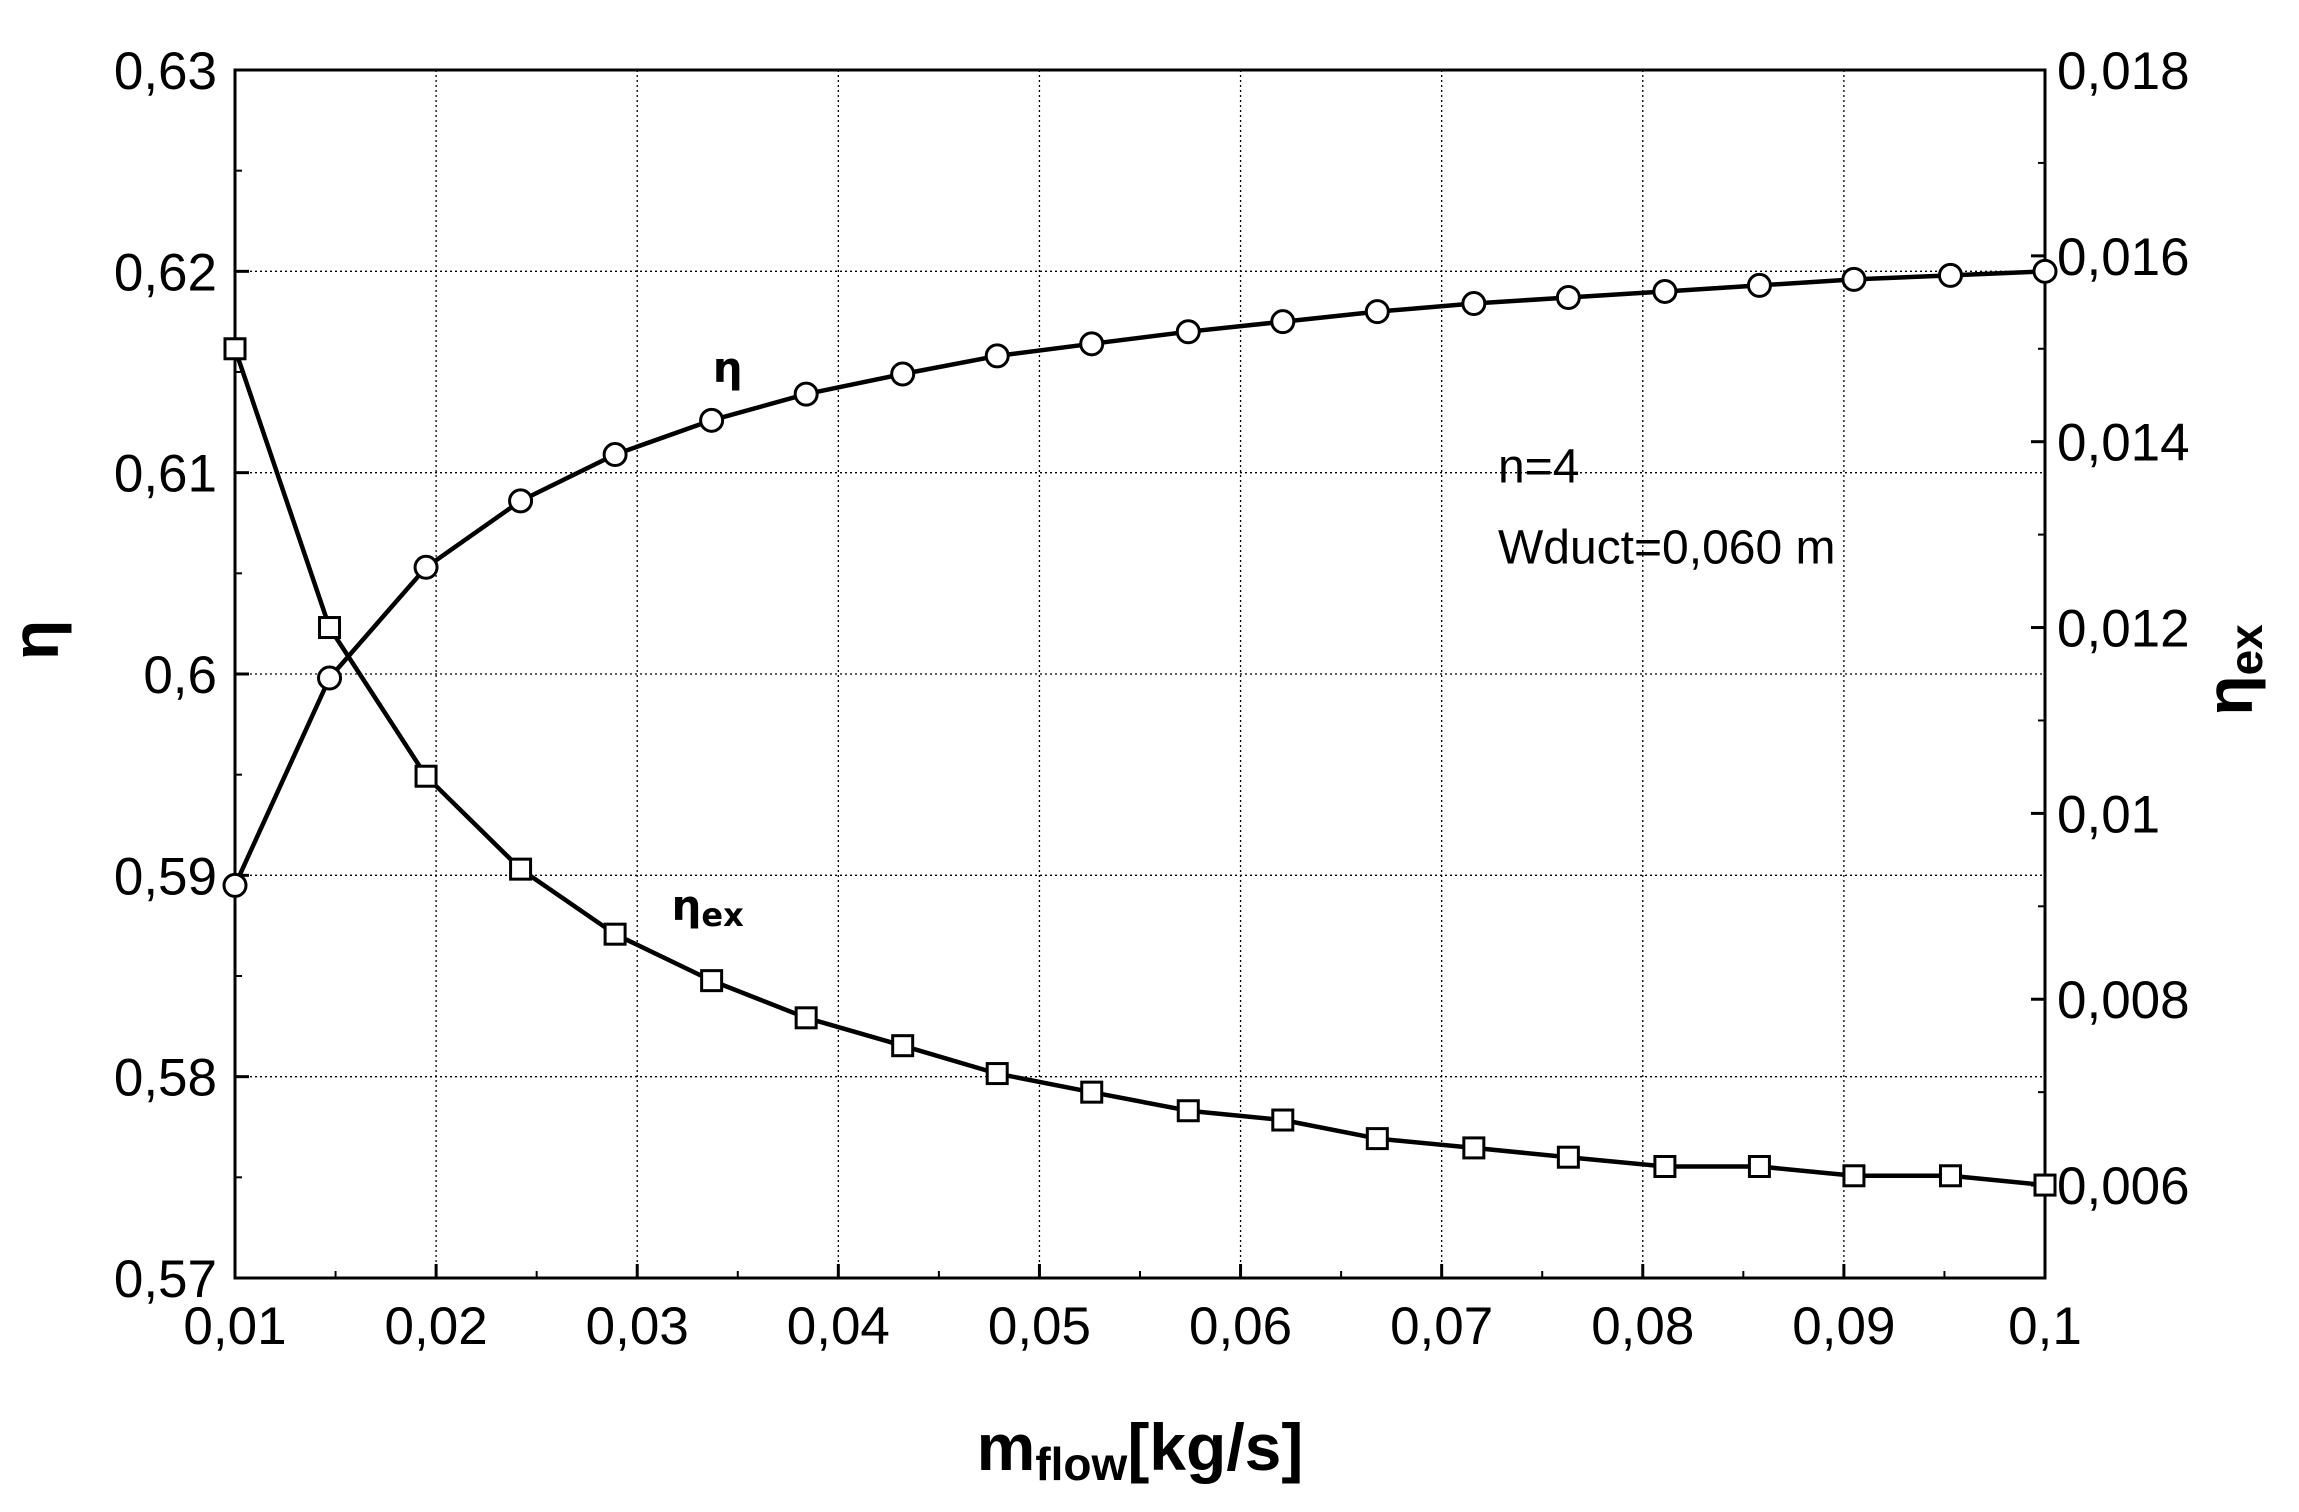 This screenshot has width=2299, height=1512. I want to click on right-y-axis-title-main: η, so click(2229, 695).